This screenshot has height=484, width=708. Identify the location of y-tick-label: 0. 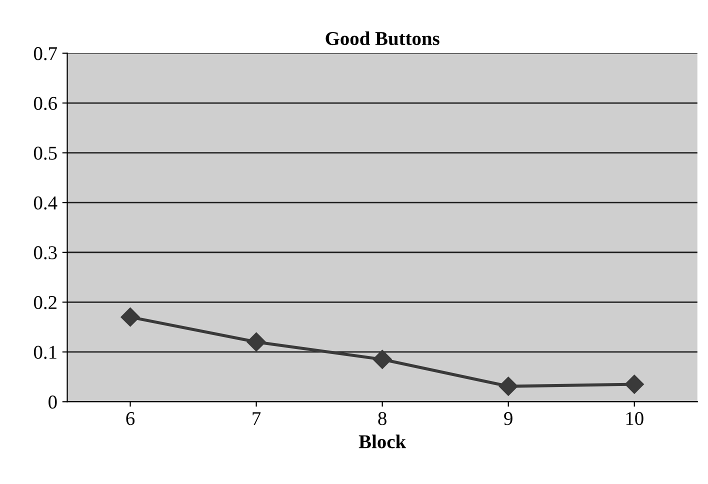
(52, 402).